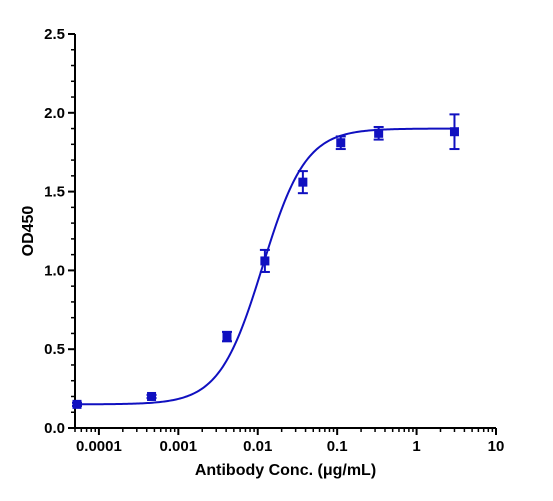  Describe the element at coordinates (416, 446) in the screenshot. I see `x-tick-label: 1` at that location.